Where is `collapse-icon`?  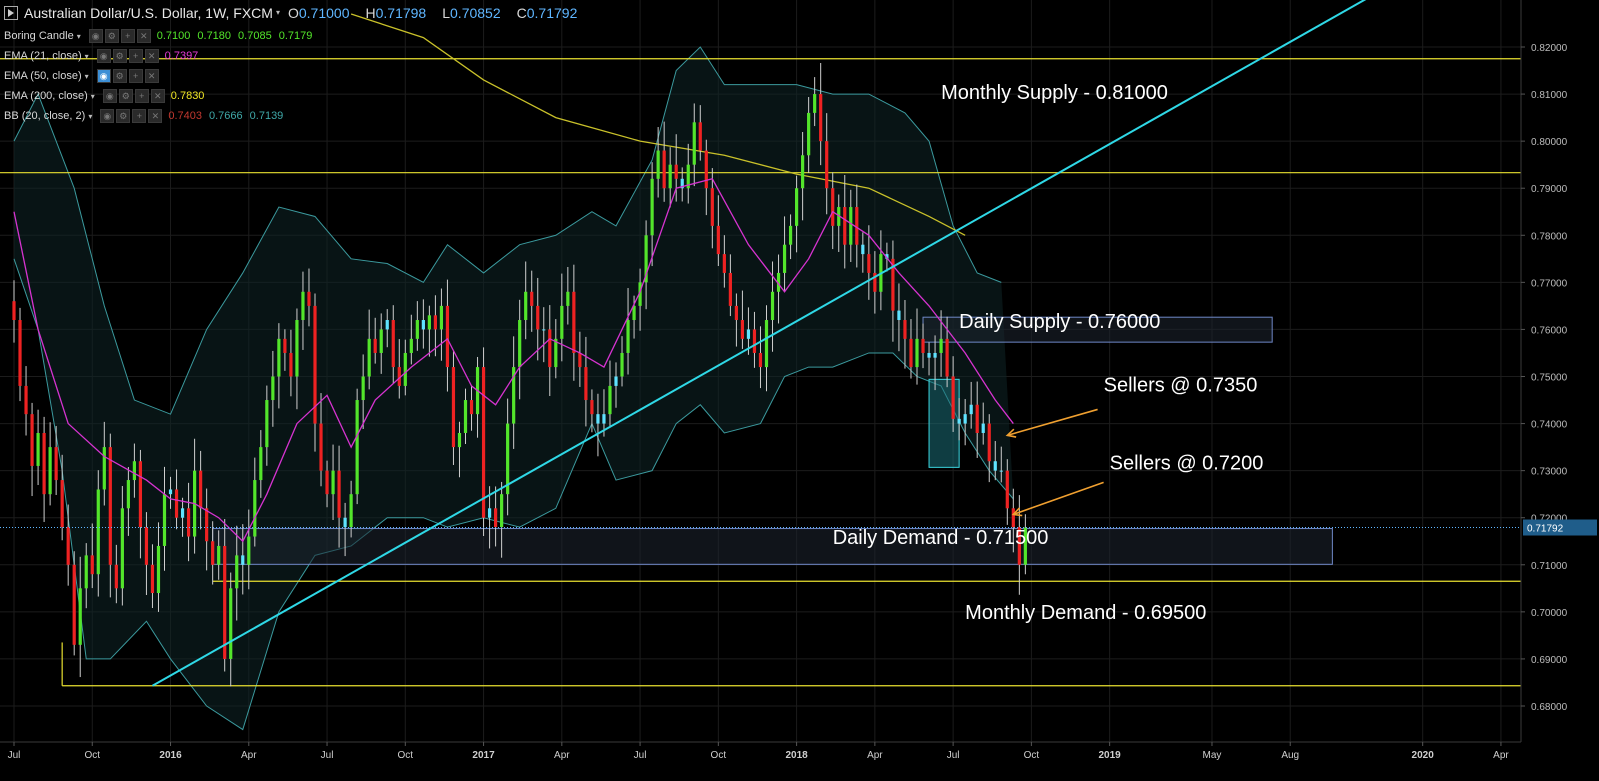 collapse-icon is located at coordinates (11, 13).